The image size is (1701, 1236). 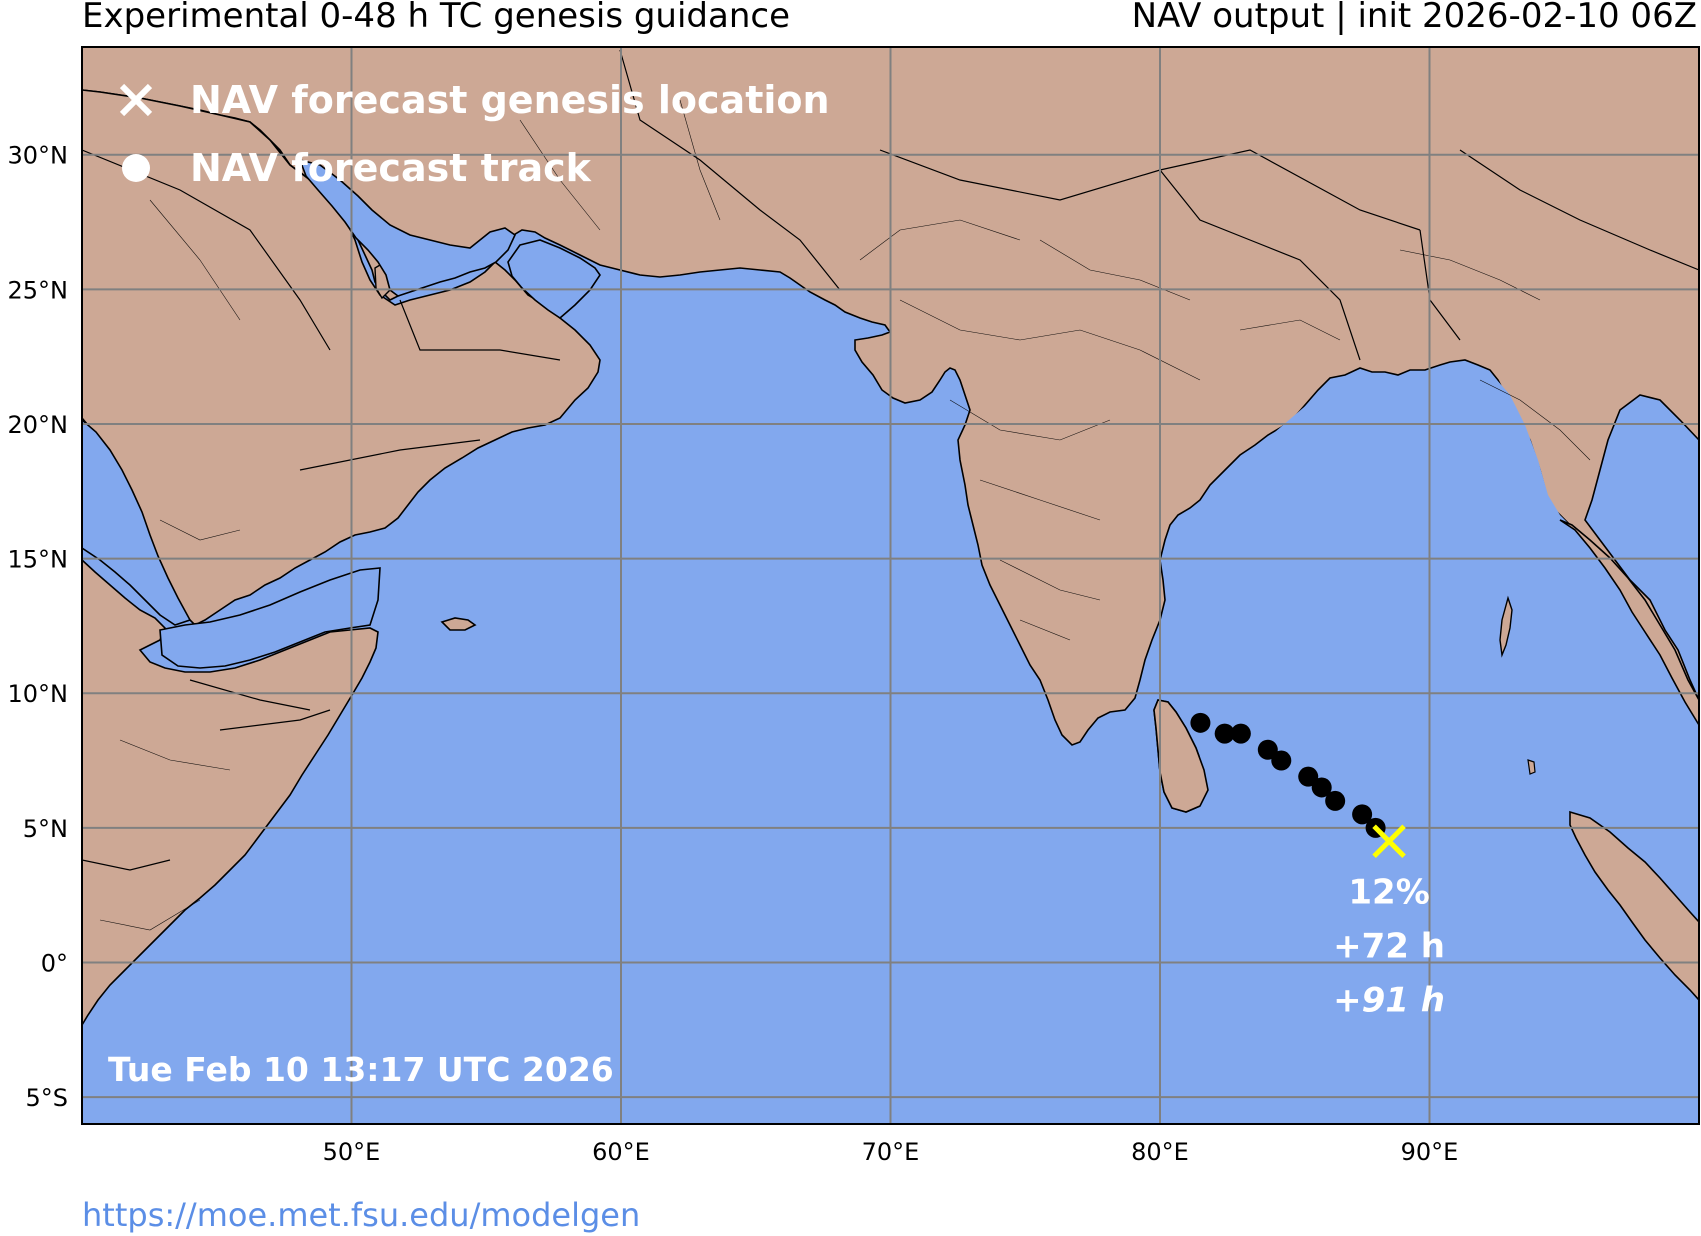 I want to click on source-url-link: https://moe.met.fsu.edu/modelgen, so click(x=361, y=1215).